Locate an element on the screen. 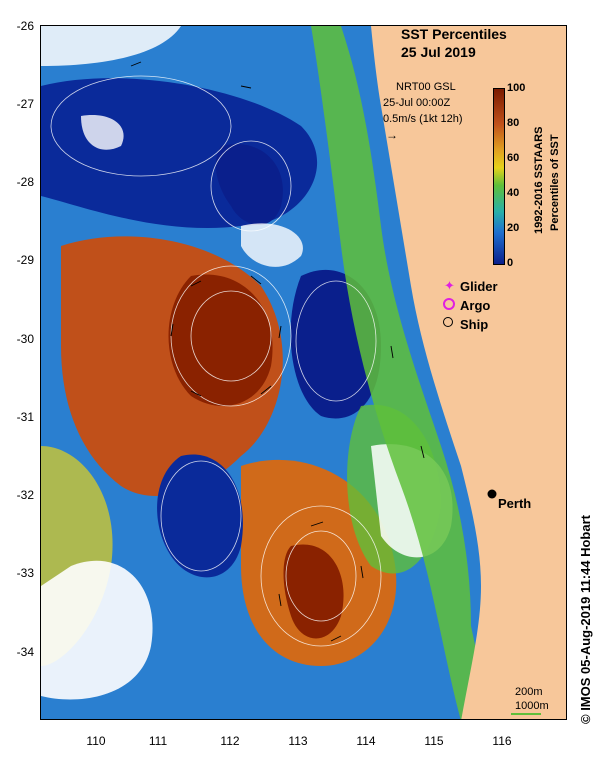 Image resolution: width=604 pixels, height=759 pixels. glider-icon: ✦ is located at coordinates (449, 285).